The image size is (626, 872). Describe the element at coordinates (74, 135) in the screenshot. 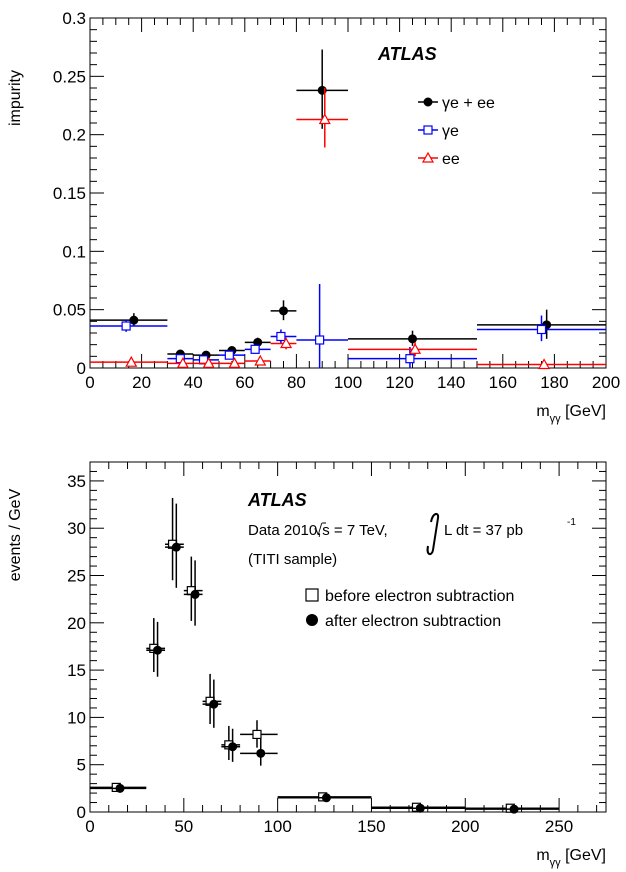

I see `y-tick-label: 0.2` at that location.